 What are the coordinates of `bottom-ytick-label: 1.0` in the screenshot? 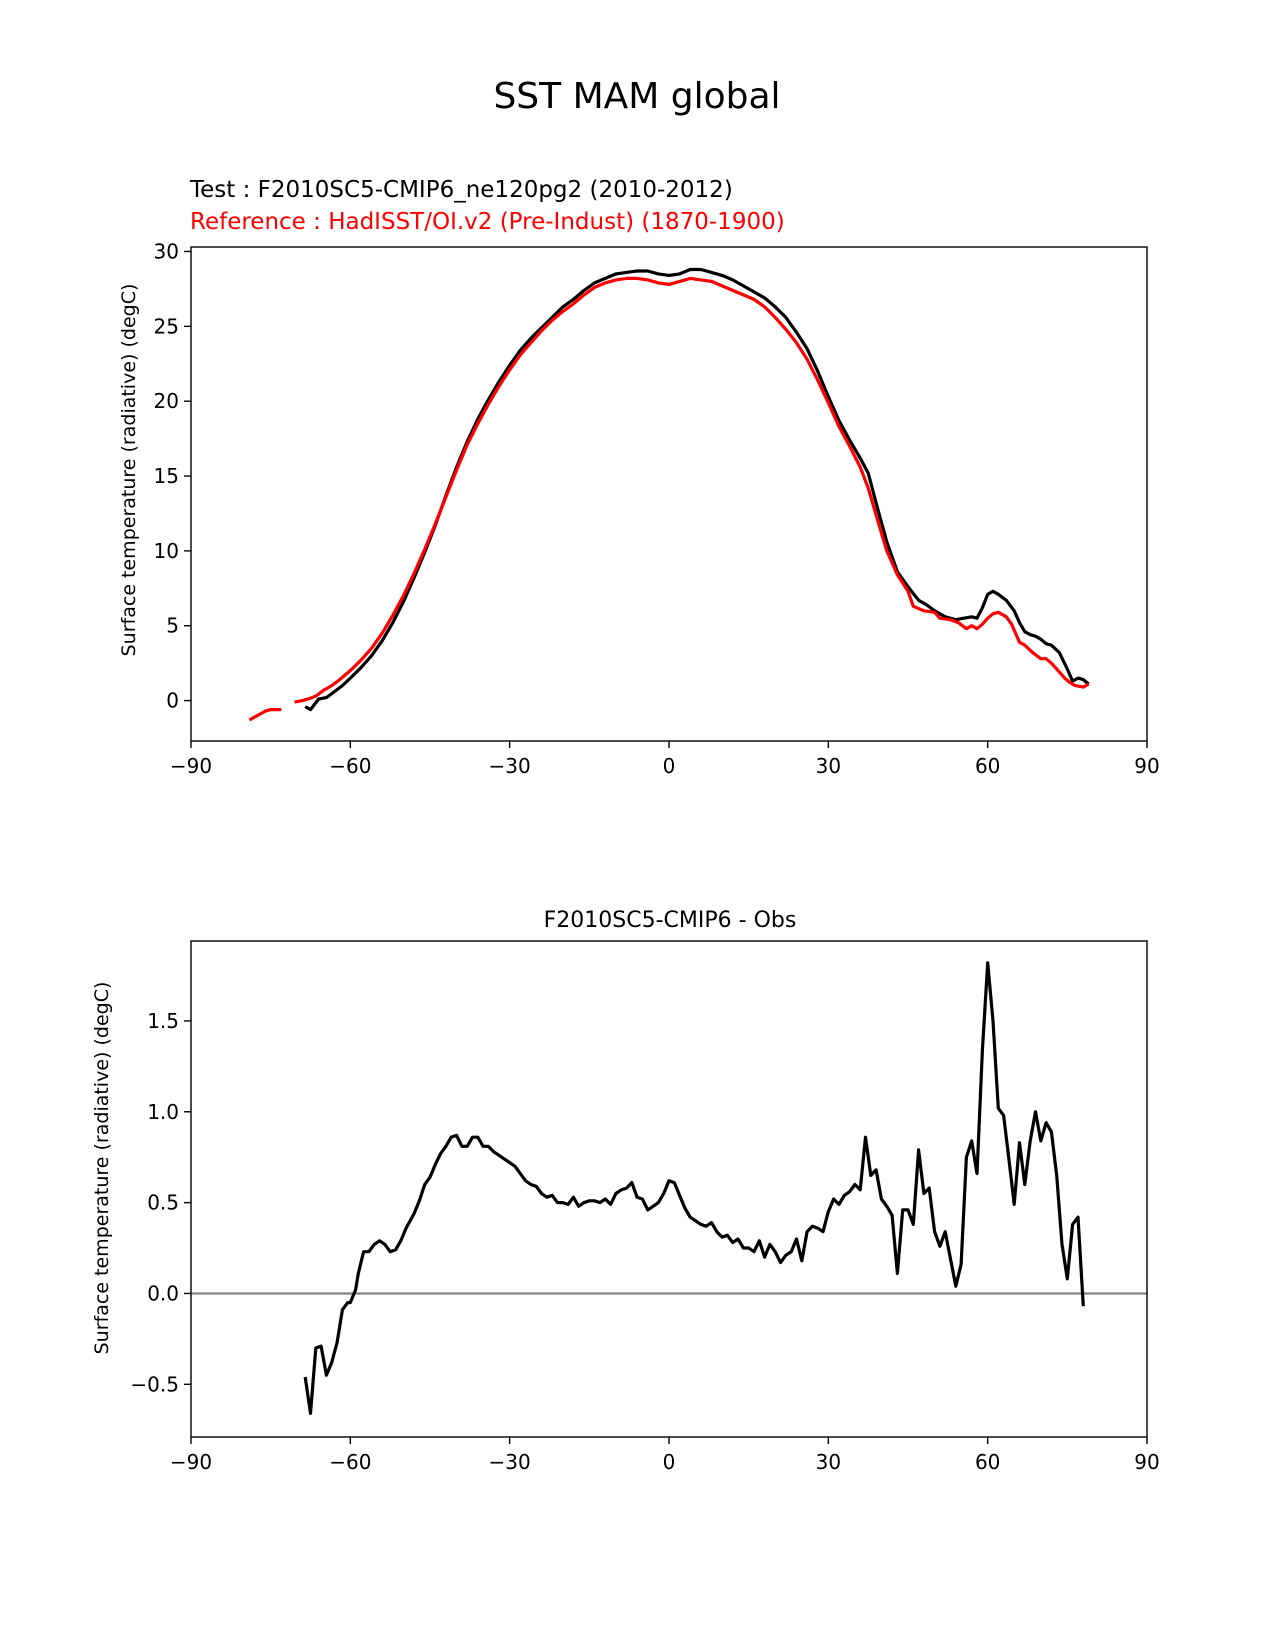 It's located at (163, 1112).